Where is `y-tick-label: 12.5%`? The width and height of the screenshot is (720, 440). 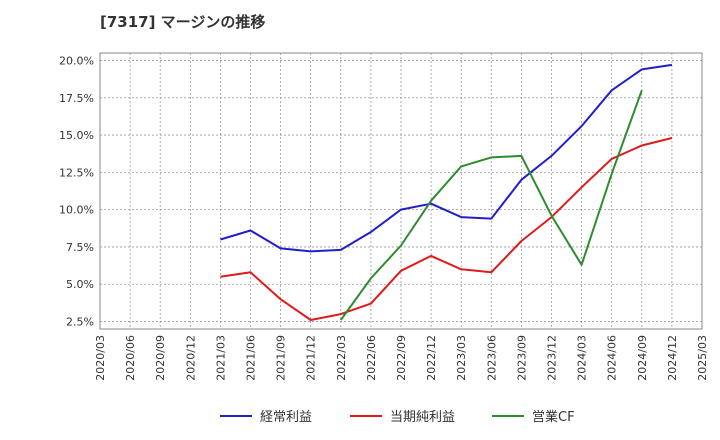 y-tick-label: 12.5% is located at coordinates (76, 172).